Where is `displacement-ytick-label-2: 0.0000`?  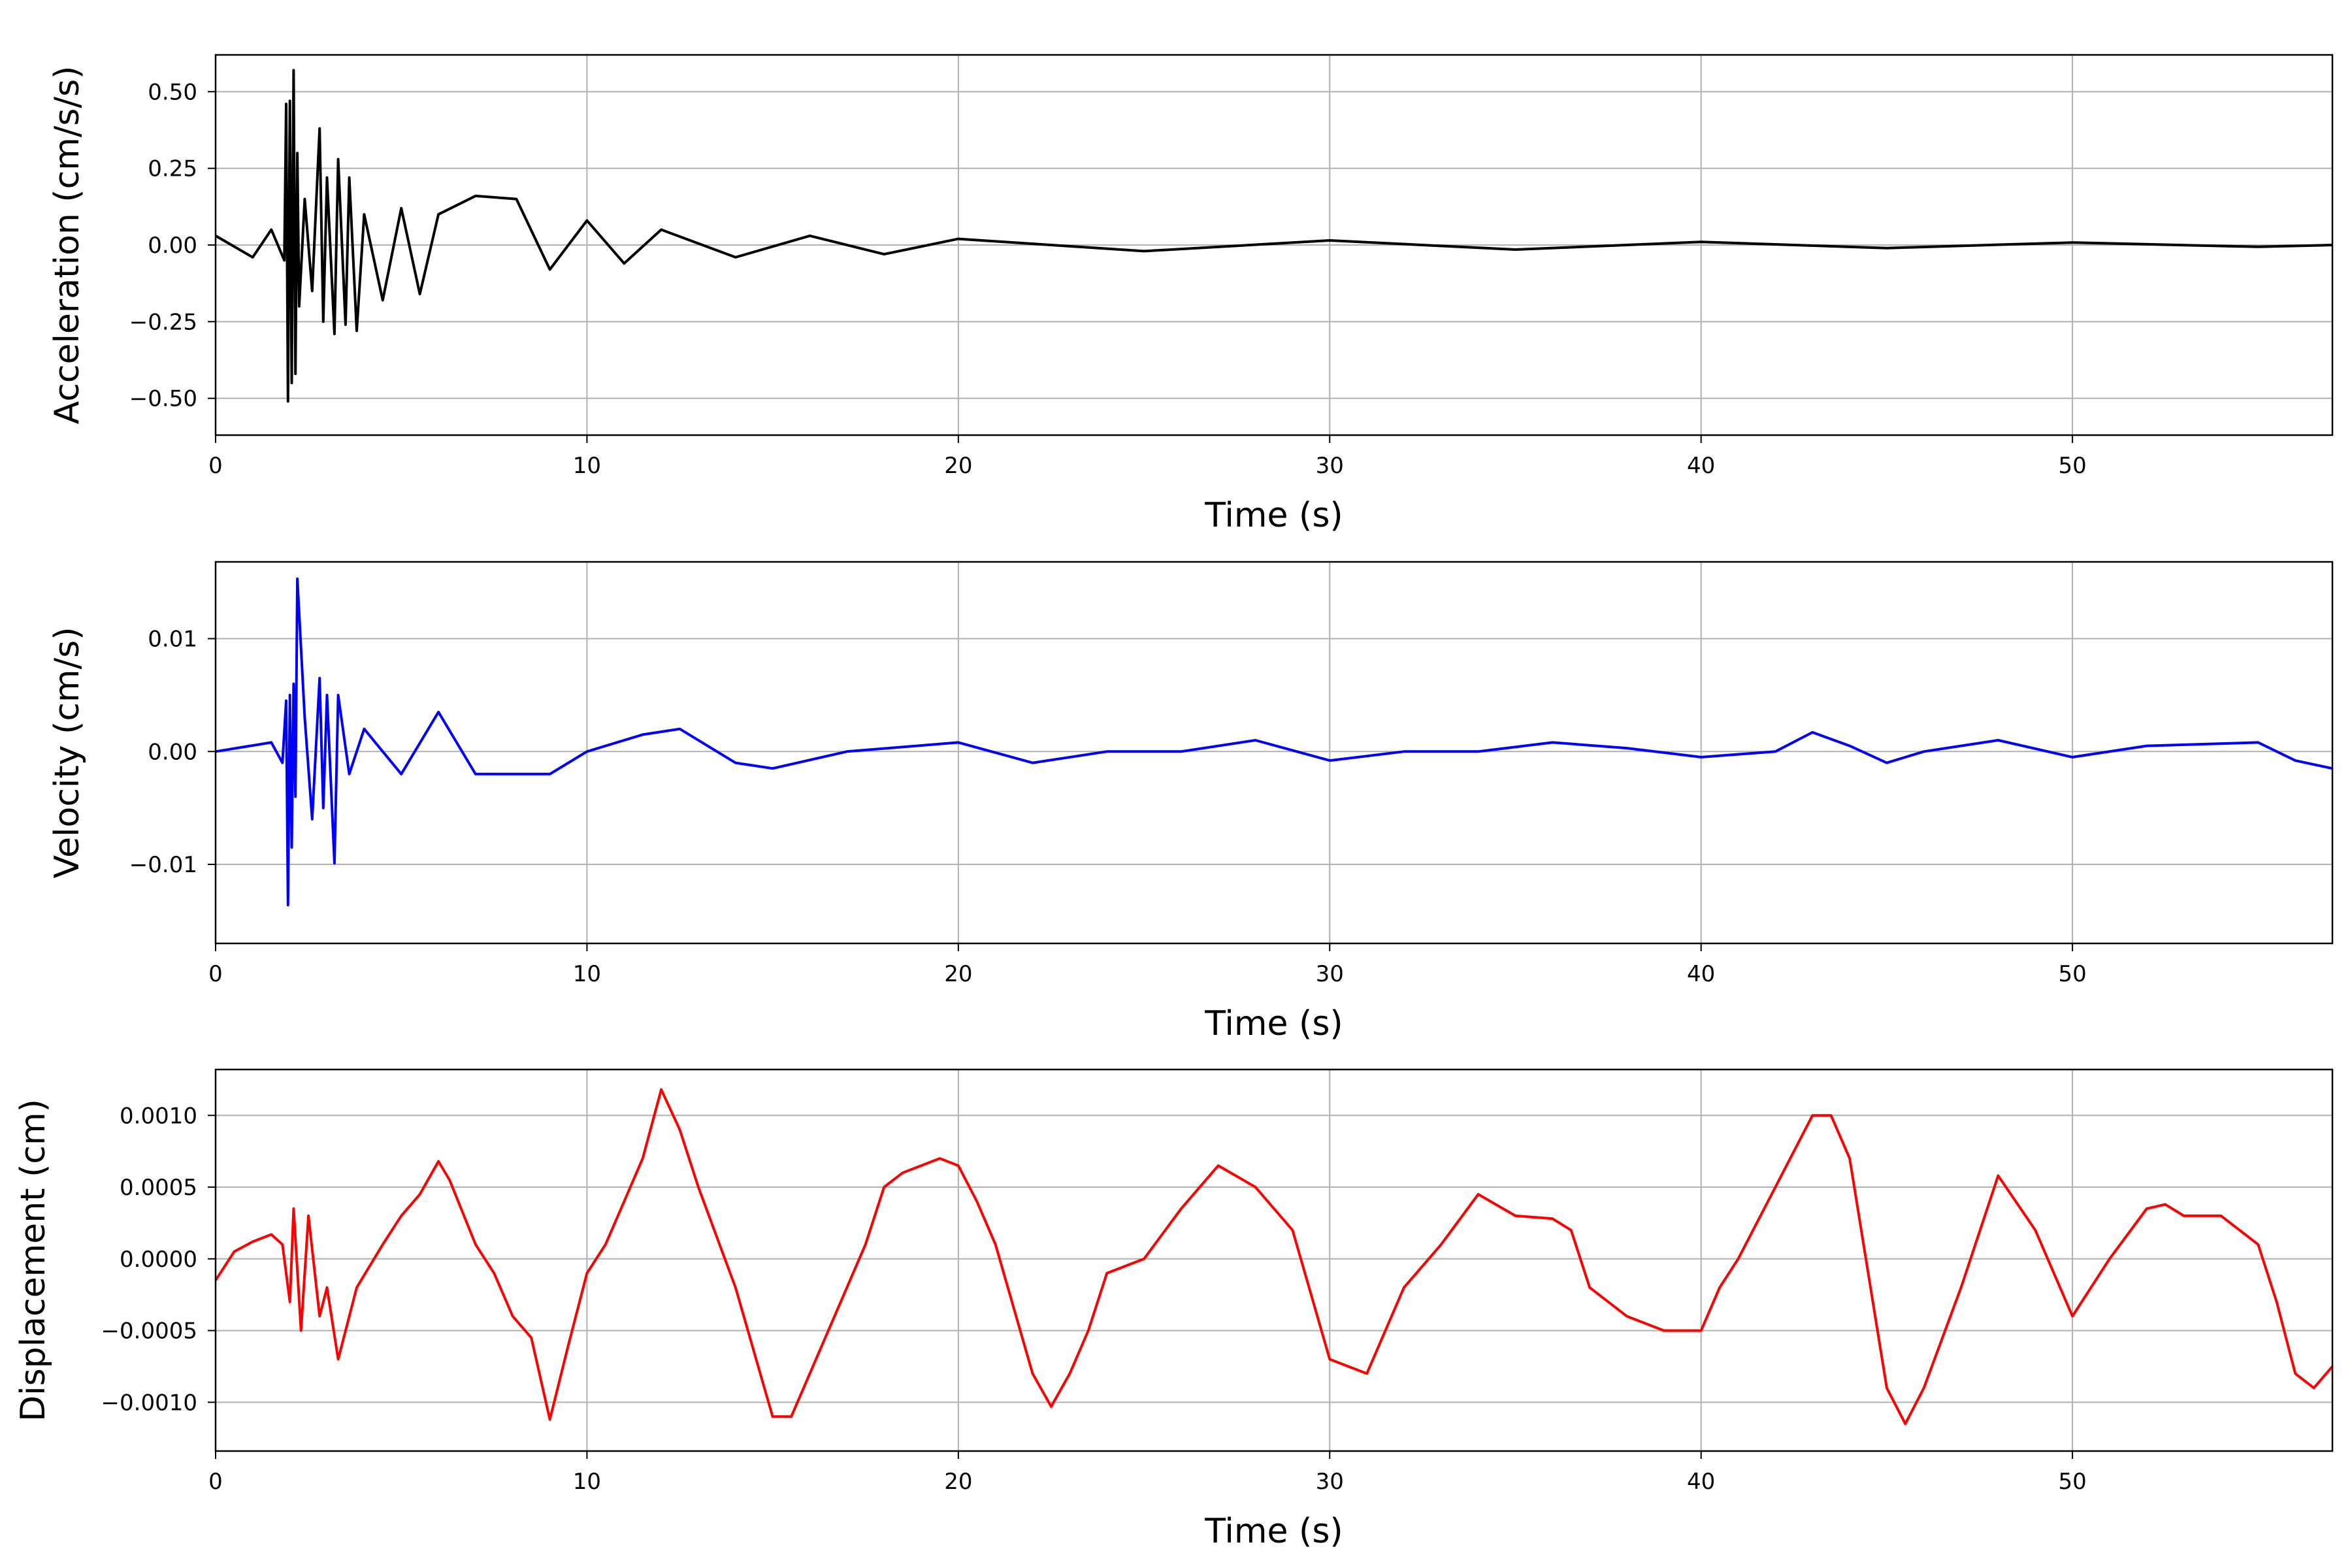 displacement-ytick-label-2: 0.0000 is located at coordinates (158, 1260).